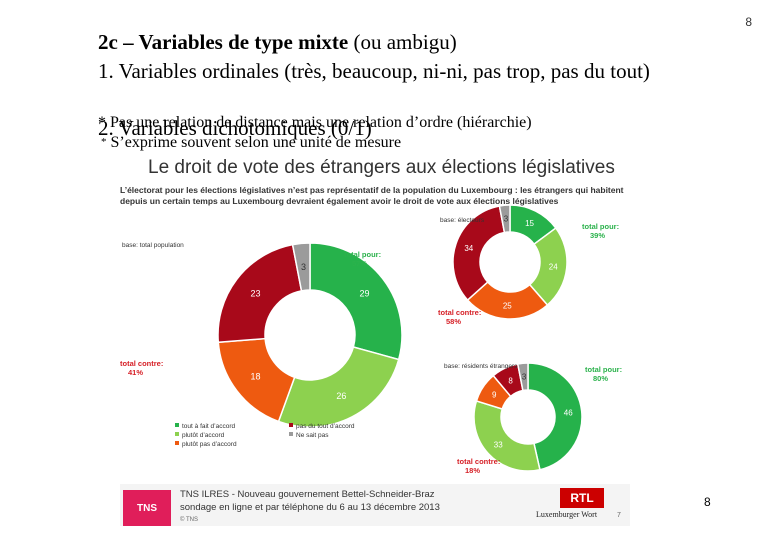  I want to click on legend-label: tout à fait d’accord, so click(208, 426).